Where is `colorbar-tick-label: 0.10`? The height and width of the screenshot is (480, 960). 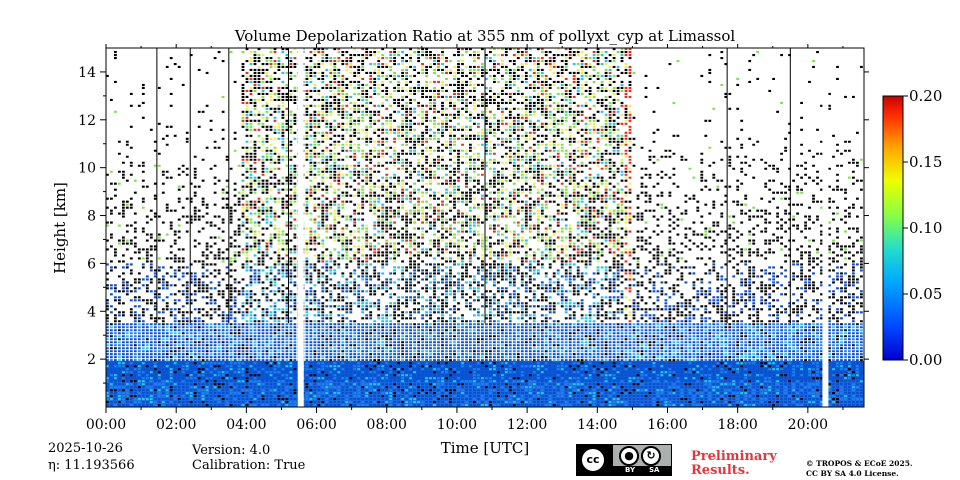
colorbar-tick-label: 0.10 is located at coordinates (925, 228).